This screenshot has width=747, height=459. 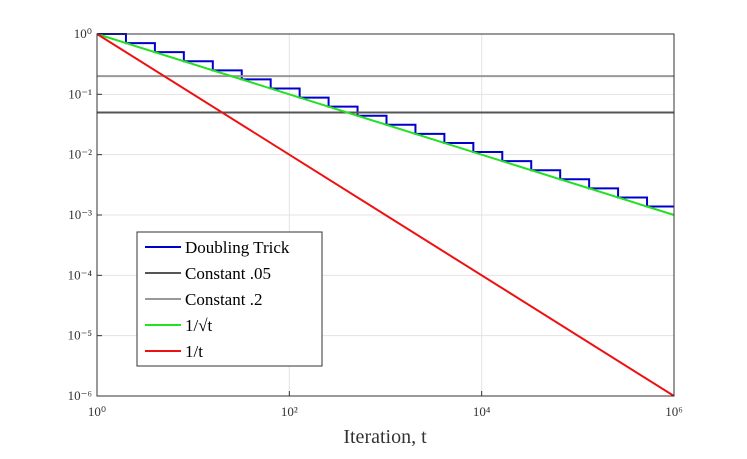 What do you see at coordinates (80, 335) in the screenshot?
I see `y-tick-label: 10⁻⁵` at bounding box center [80, 335].